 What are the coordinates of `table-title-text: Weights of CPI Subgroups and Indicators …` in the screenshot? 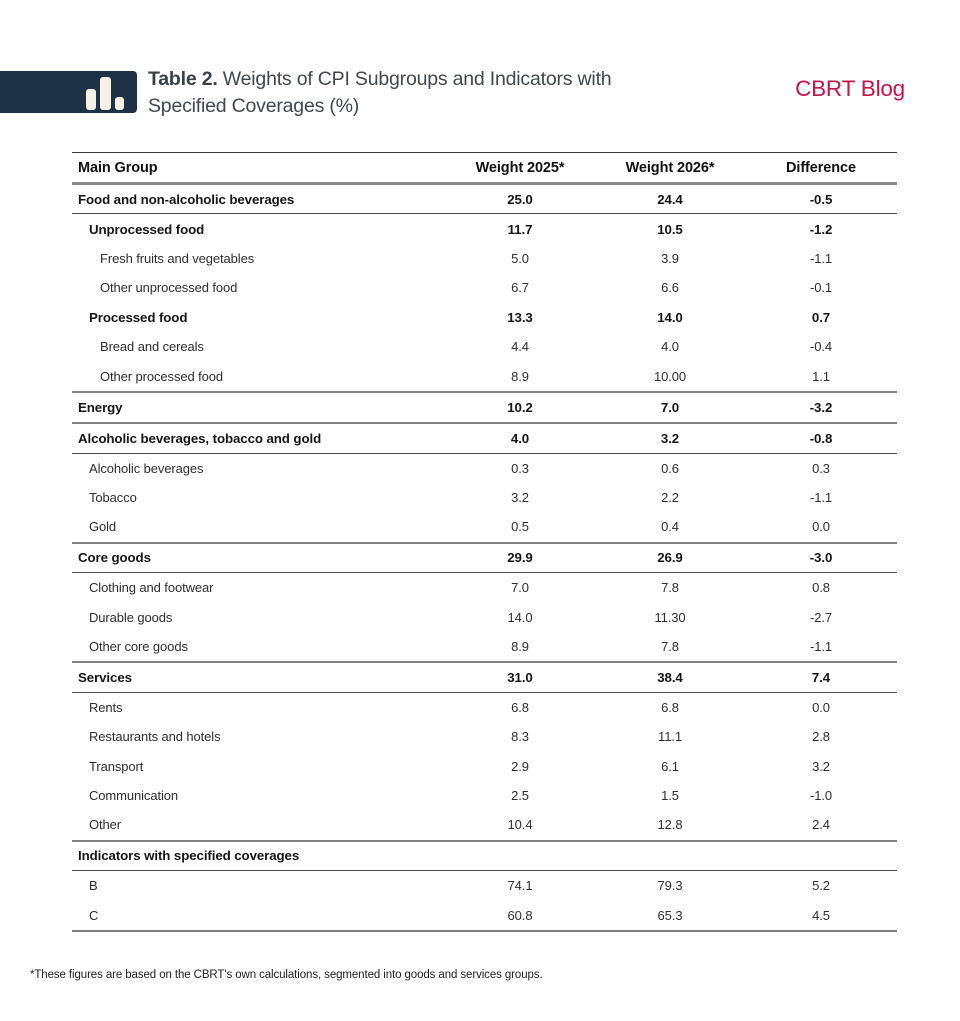 It's located at (380, 92).